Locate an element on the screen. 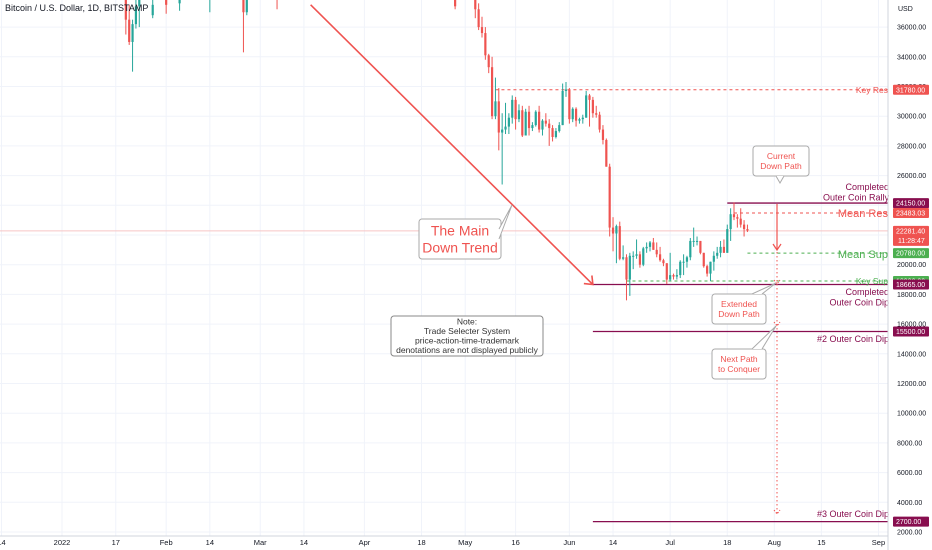  y-tick-label: 6000.00 is located at coordinates (909, 473).